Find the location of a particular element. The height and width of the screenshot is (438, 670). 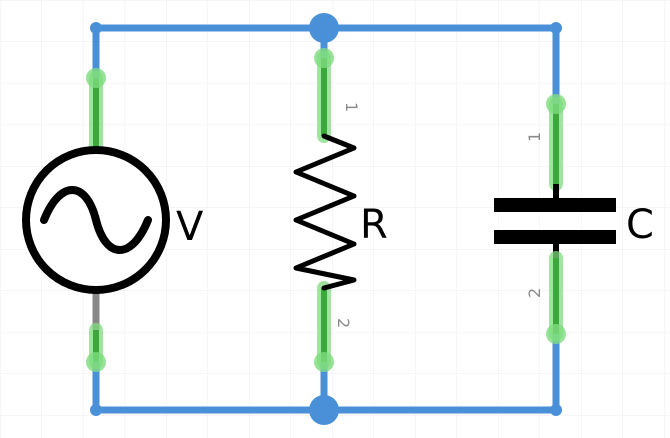

capacitor: 1 2 C is located at coordinates (574, 219).